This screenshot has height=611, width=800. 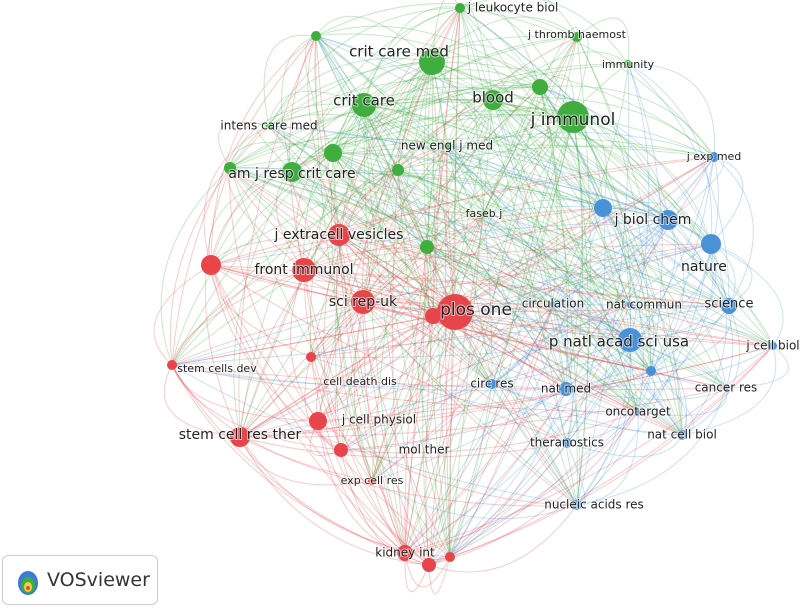 I want to click on node-label: j cell biol, so click(x=772, y=346).